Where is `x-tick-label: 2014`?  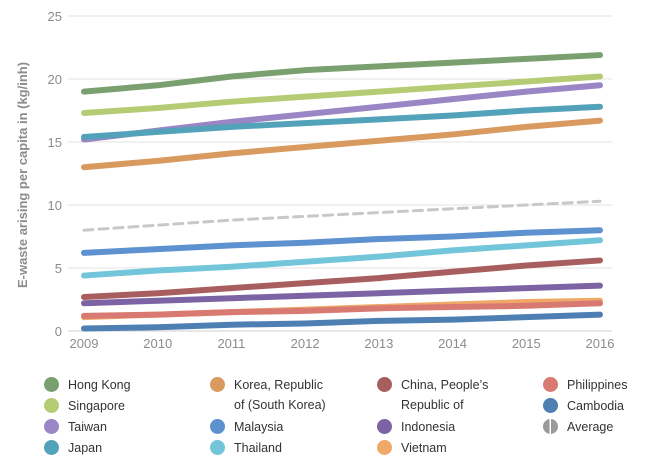 x-tick-label: 2014 is located at coordinates (452, 343).